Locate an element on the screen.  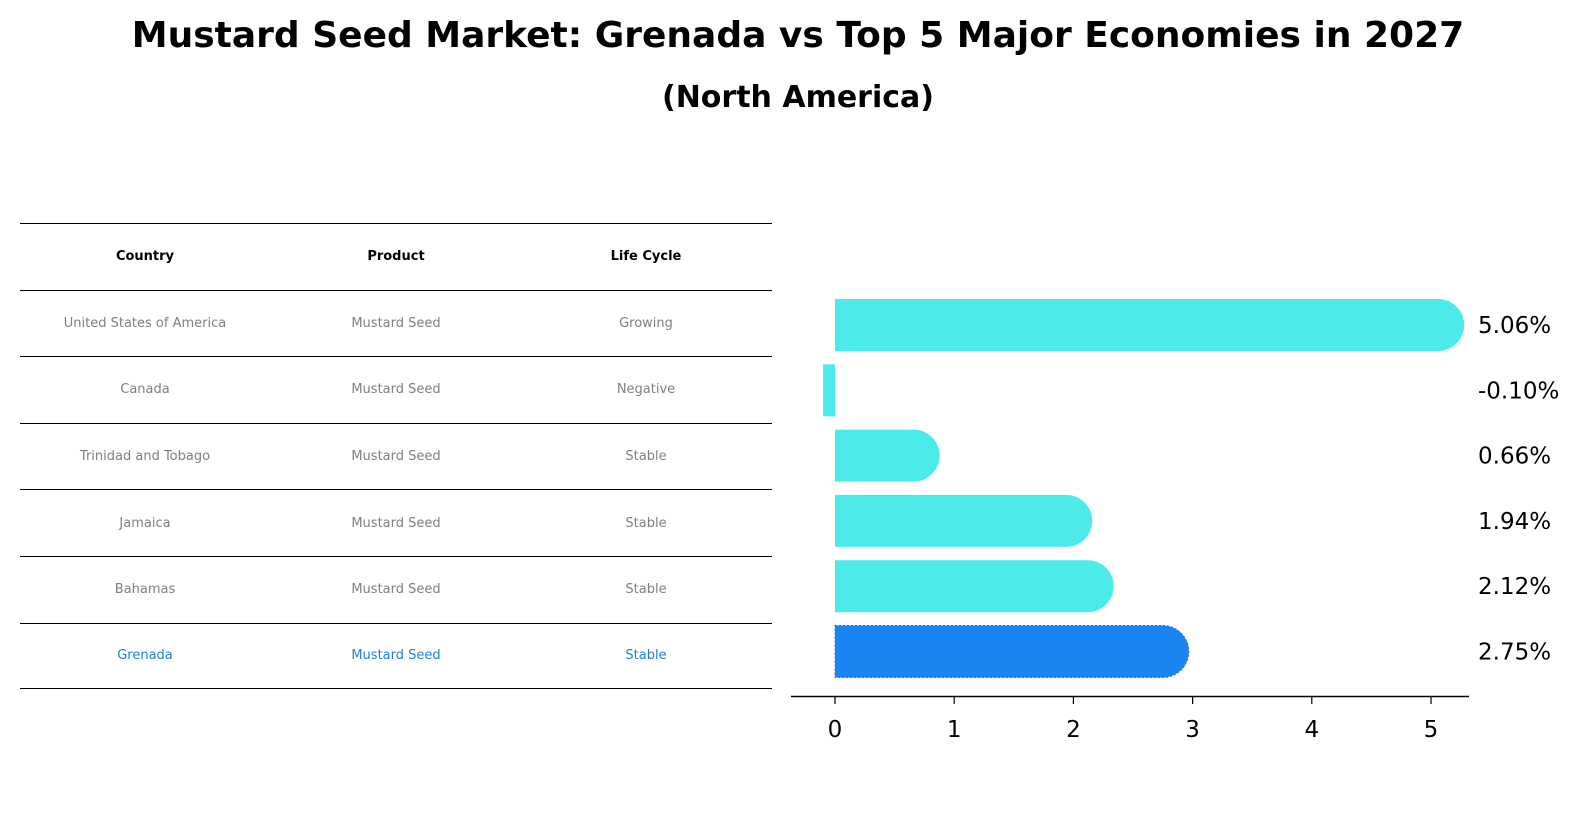
value-labels-group: 5.06% -0.10% 0.66% 1.94% 2.12% 2.75% is located at coordinates (1518, 489).